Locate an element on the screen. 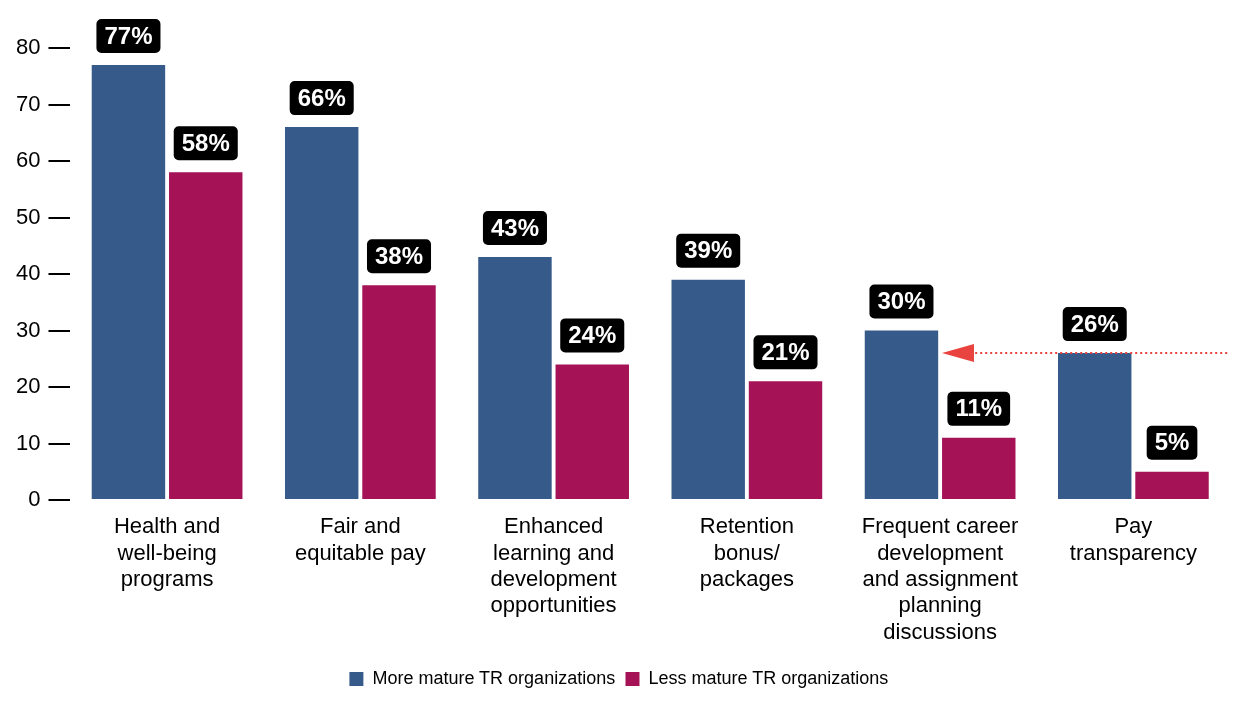  x-tick-label: Health and well-being programs is located at coordinates (167, 552).